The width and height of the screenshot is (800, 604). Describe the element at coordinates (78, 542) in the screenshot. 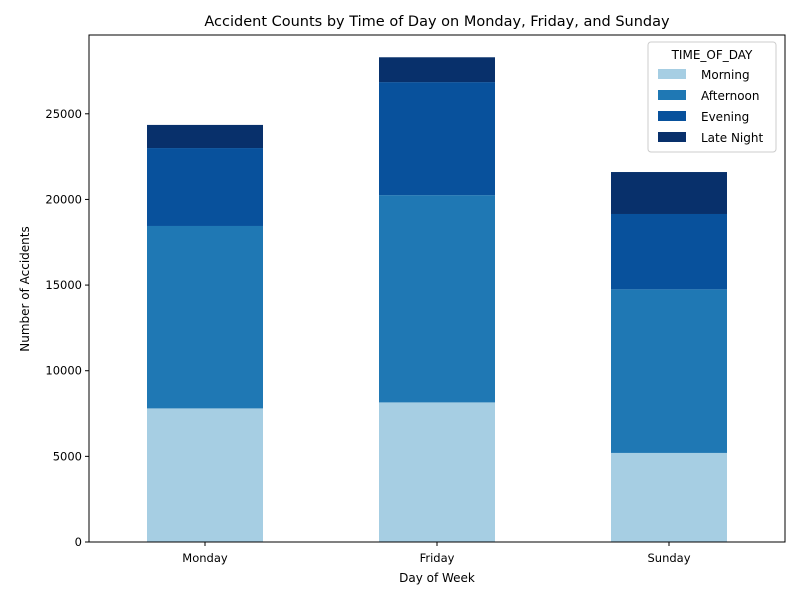

I see `y-tick-label: 0` at that location.